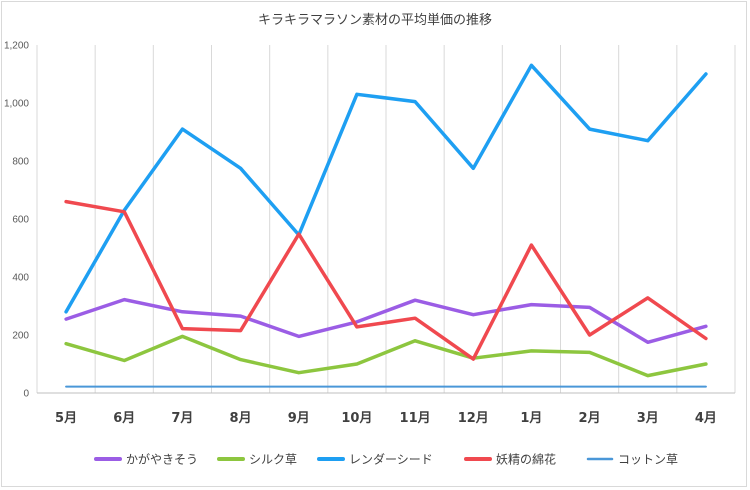 This screenshot has height=490, width=750. I want to click on x-tick-label: 5月, so click(66, 418).